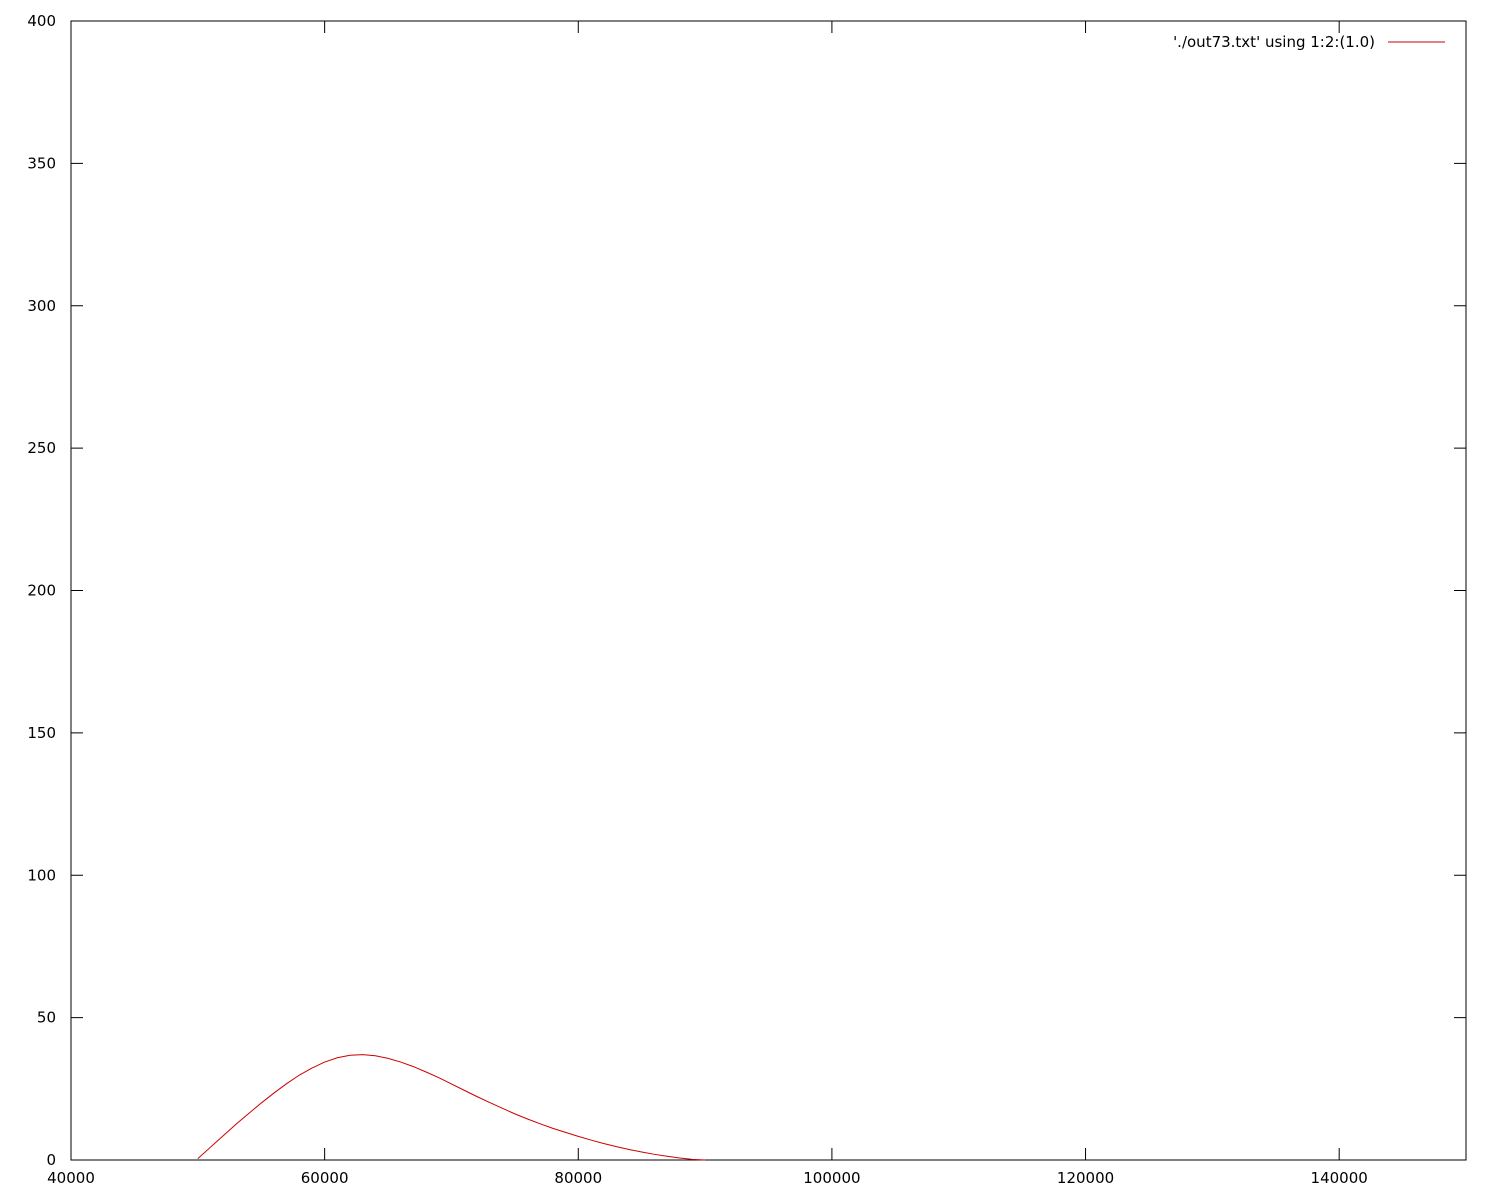 The width and height of the screenshot is (1500, 1200). What do you see at coordinates (831, 1178) in the screenshot?
I see `x-tick-label: 100000` at bounding box center [831, 1178].